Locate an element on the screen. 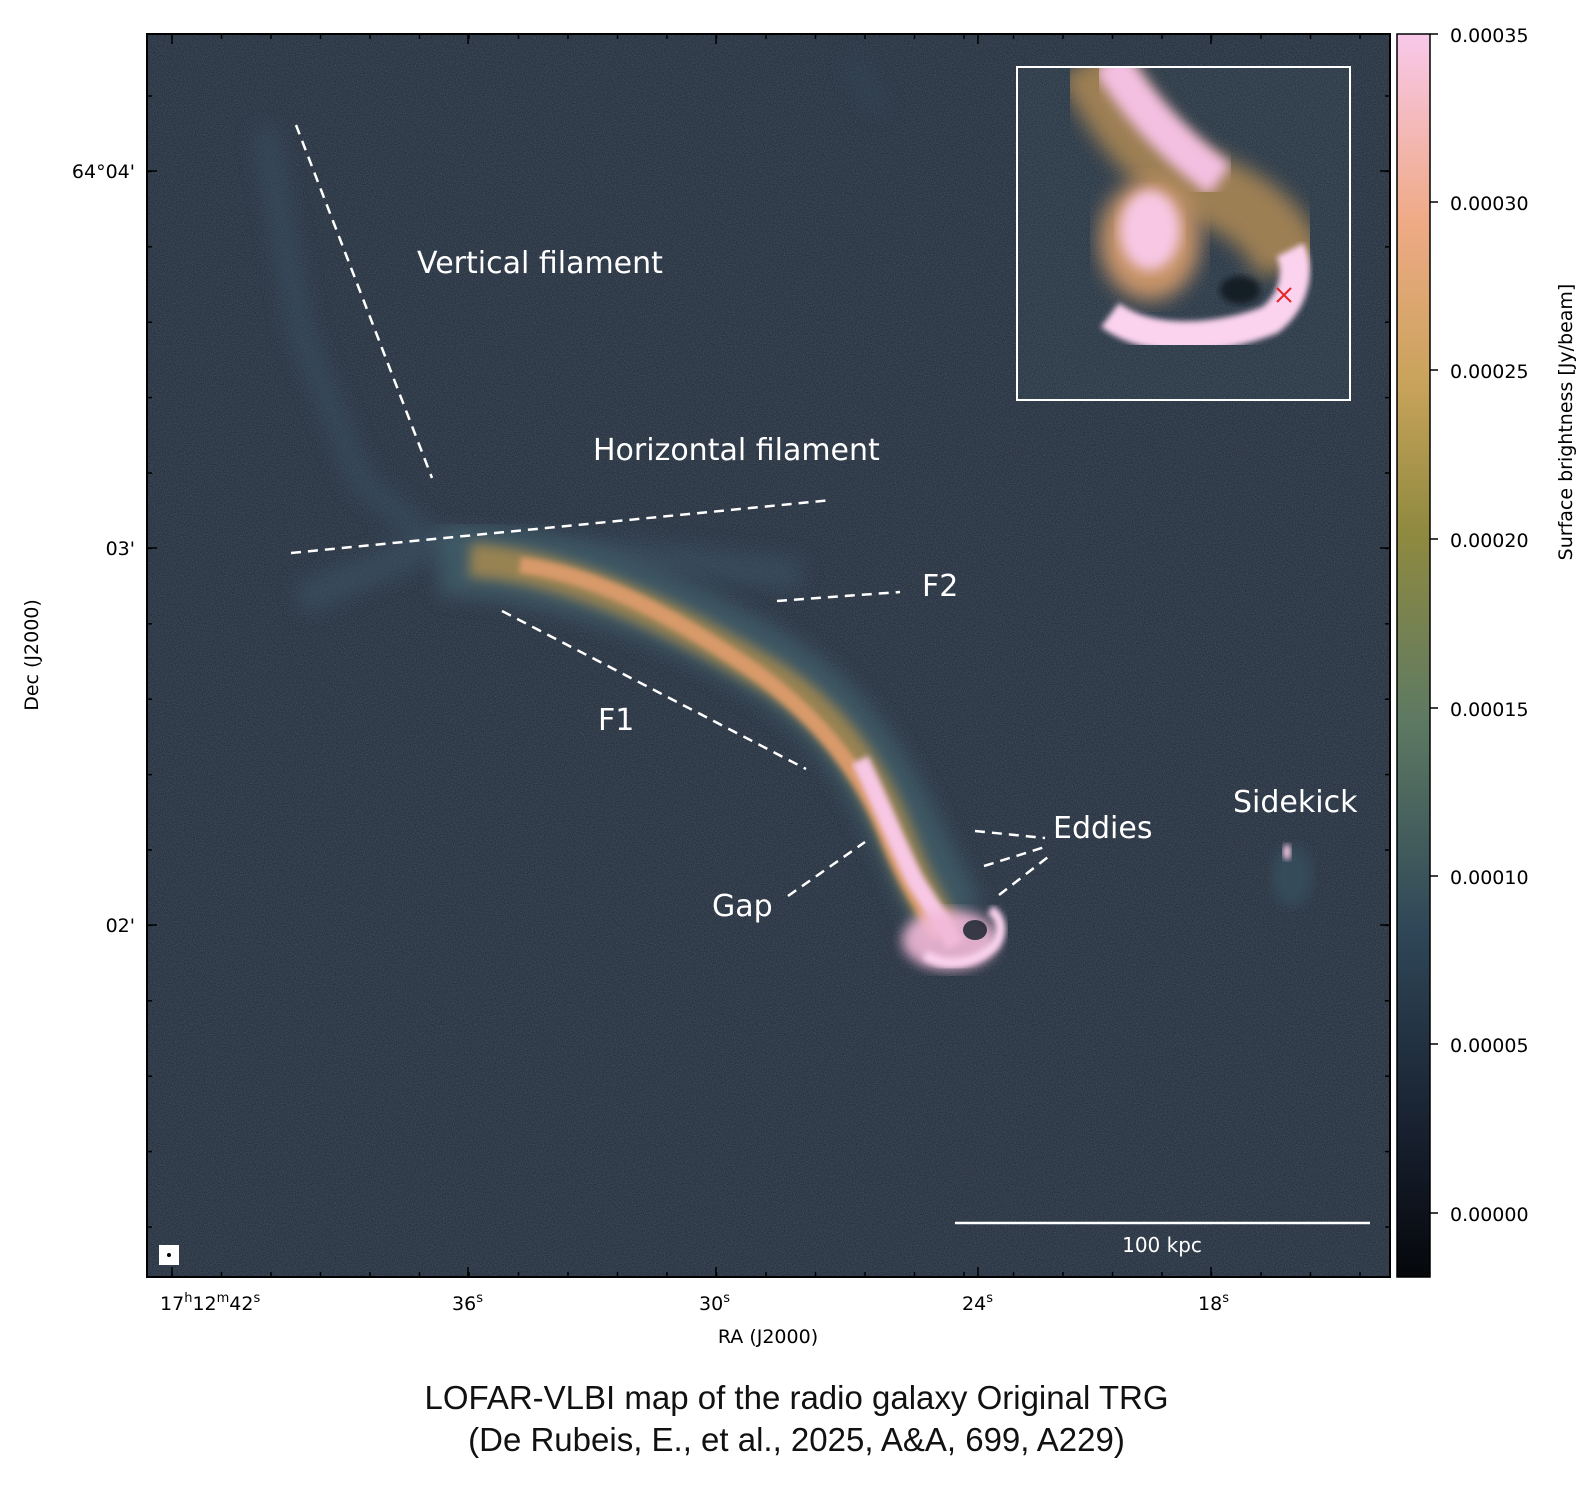  colorbar-tick-2: 0.00025 is located at coordinates (1489, 372).